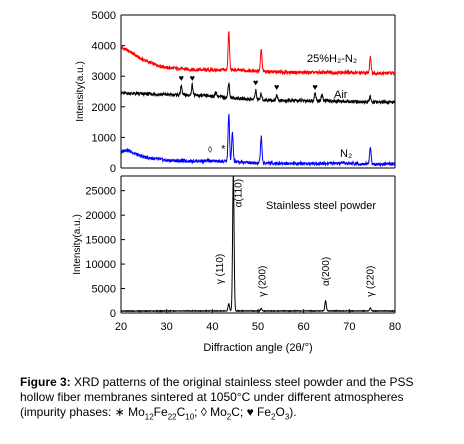 The image size is (464, 444). What do you see at coordinates (80, 91) in the screenshot?
I see `top-y-axis-label: Intensity(a.u.)` at bounding box center [80, 91].